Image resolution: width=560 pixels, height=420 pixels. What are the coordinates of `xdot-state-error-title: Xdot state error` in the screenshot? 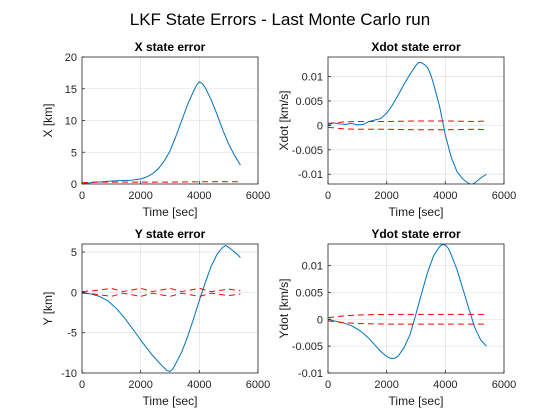 It's located at (416, 47).